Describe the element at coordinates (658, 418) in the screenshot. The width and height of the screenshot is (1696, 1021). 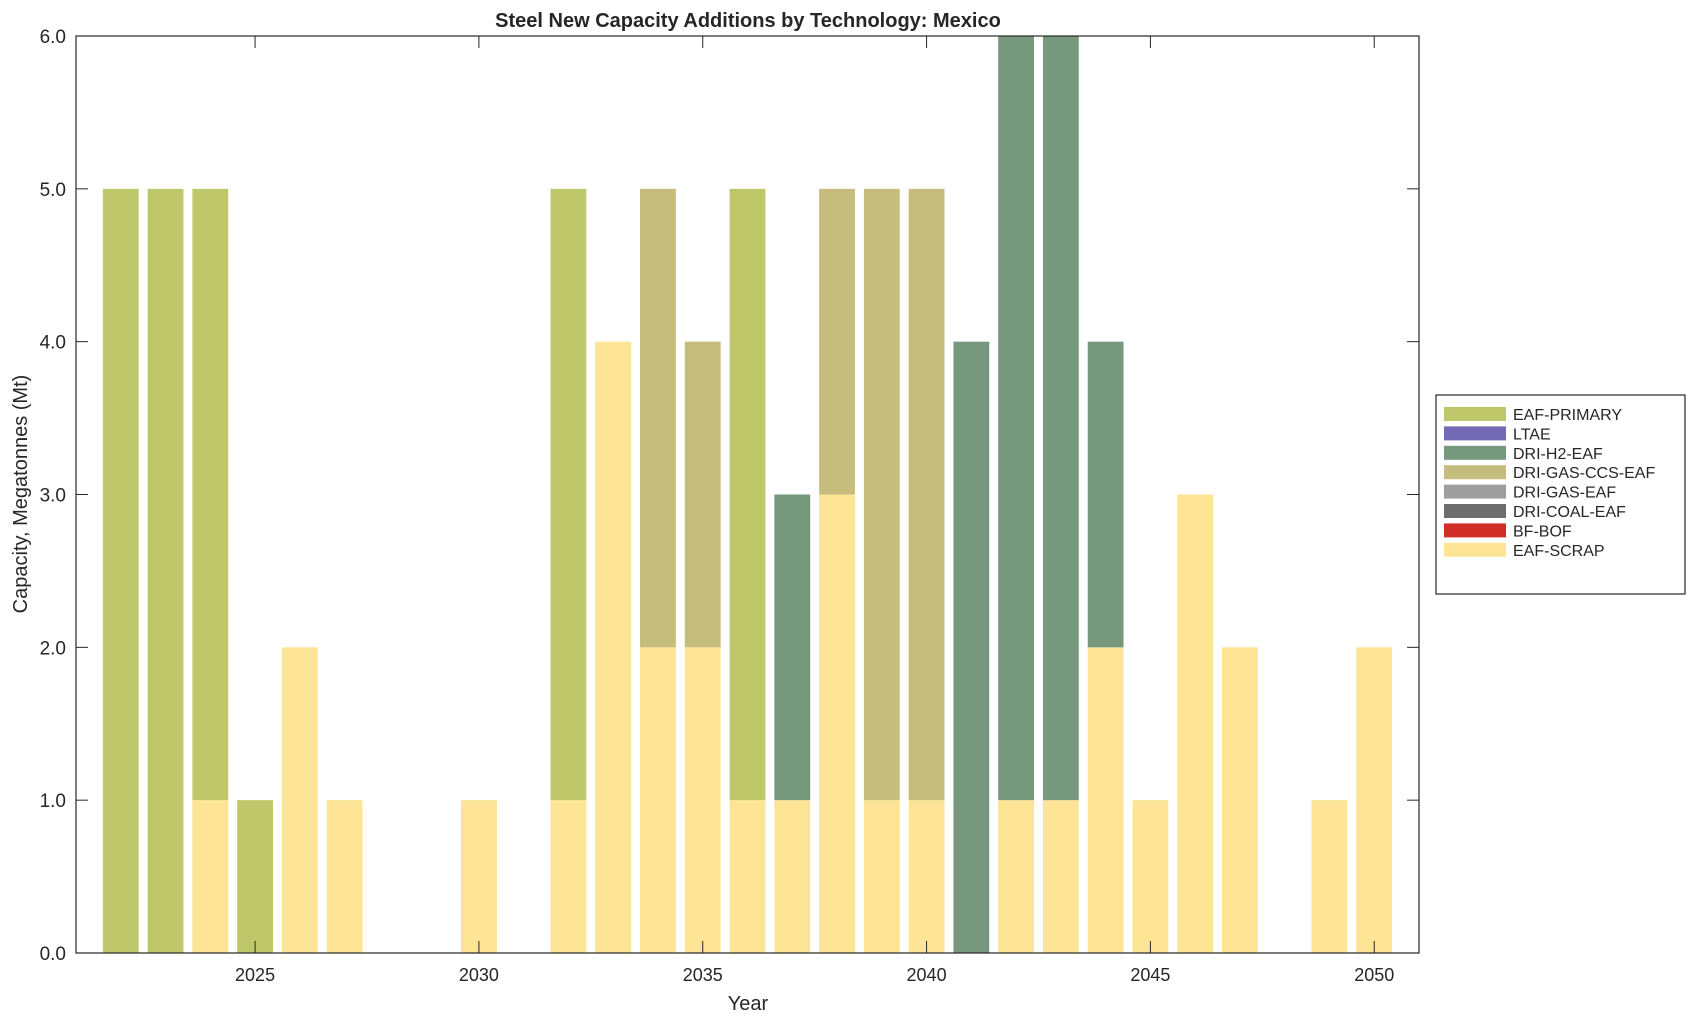
I see `bar-dri-gas-ccs-eaf-2034` at that location.